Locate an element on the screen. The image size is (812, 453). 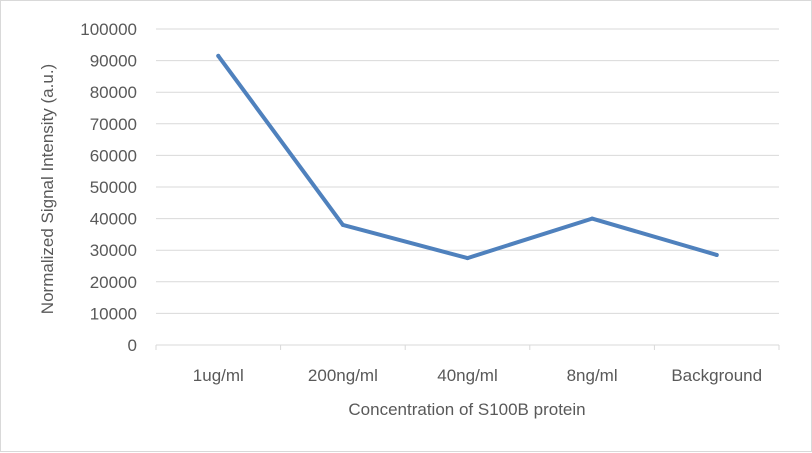
x-tick-label: Background is located at coordinates (716, 375).